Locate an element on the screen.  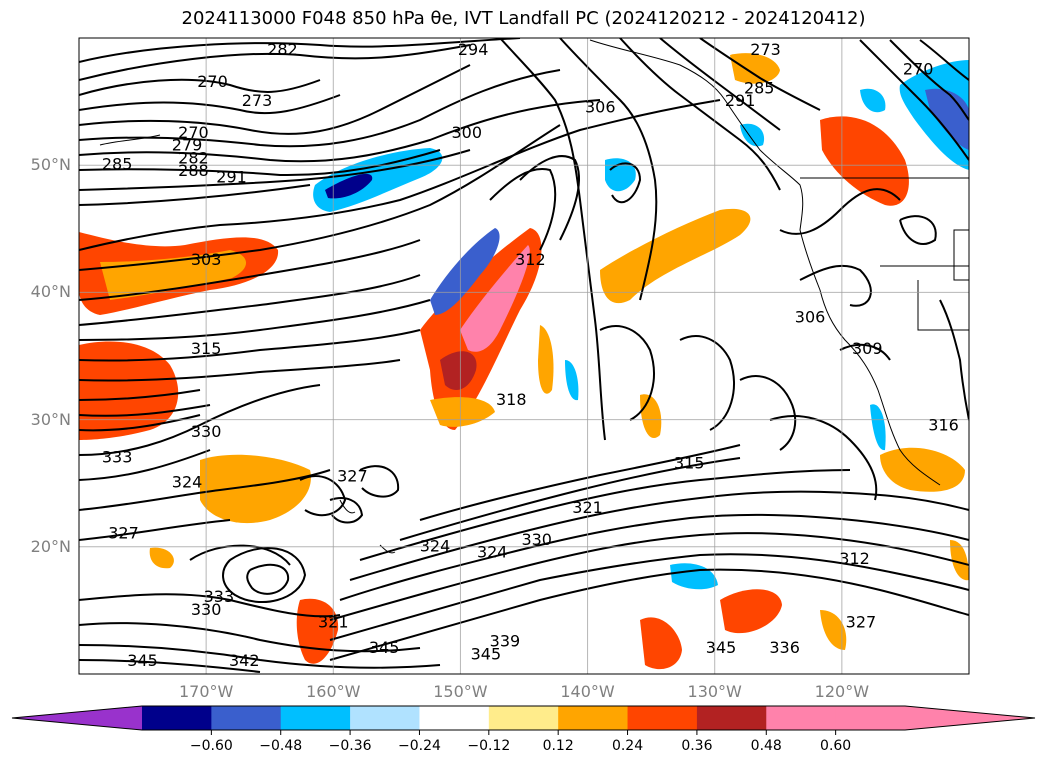
contour-label: 315 is located at coordinates (206, 348).